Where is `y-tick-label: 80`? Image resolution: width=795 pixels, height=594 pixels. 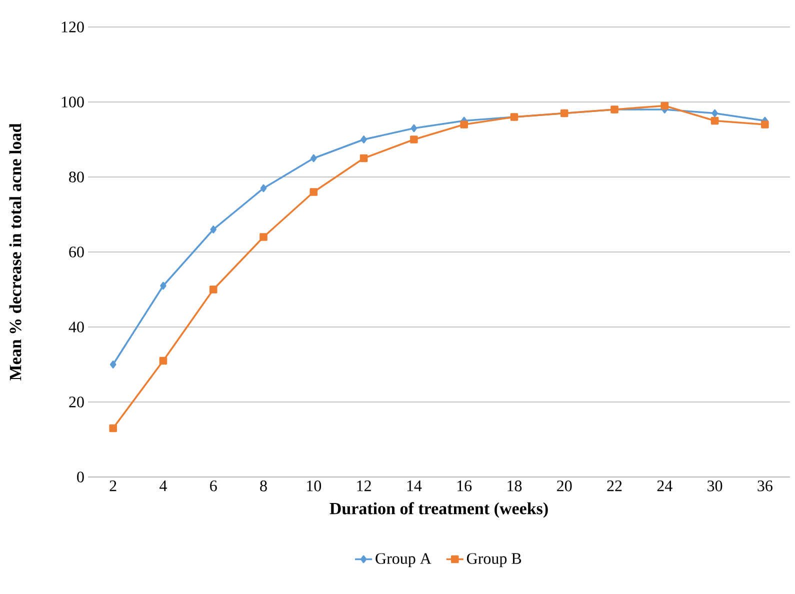
y-tick-label: 80 is located at coordinates (76, 177).